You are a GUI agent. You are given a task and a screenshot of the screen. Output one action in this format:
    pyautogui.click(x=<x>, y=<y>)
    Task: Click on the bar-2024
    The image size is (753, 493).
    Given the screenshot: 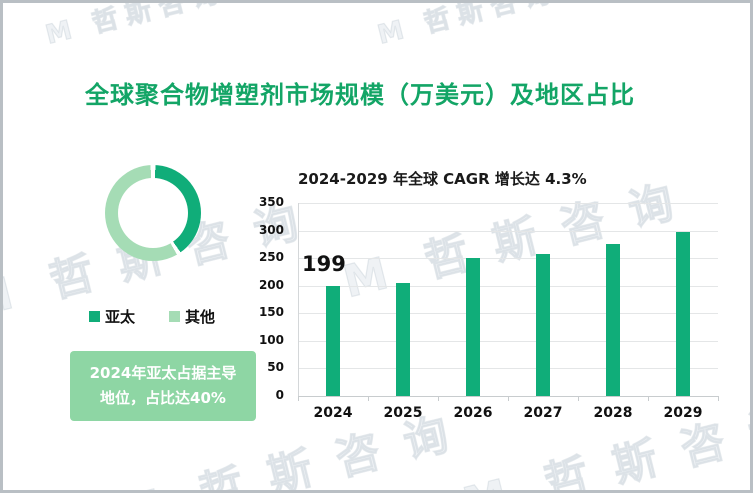 What is the action you would take?
    pyautogui.click(x=333, y=341)
    